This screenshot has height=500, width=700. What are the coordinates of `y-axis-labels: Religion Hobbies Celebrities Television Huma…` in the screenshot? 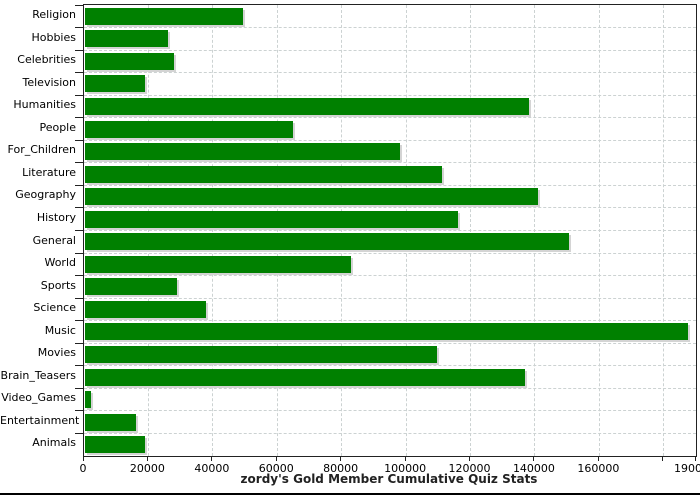 It's located at (40, 229).